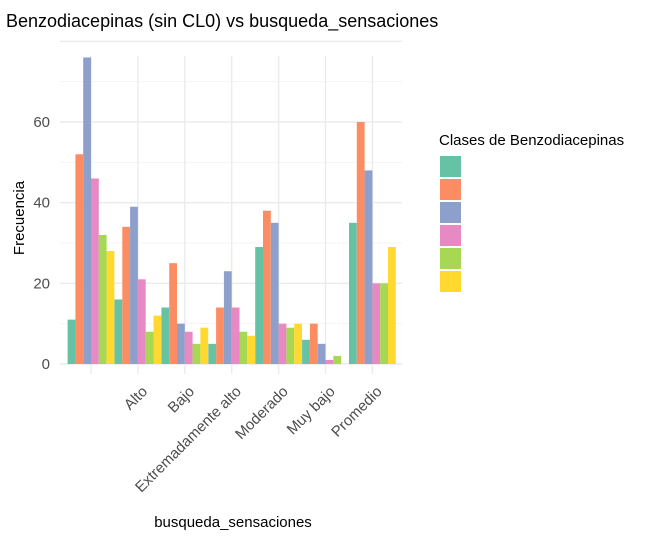  Describe the element at coordinates (356, 411) in the screenshot. I see `x-tick-label: Promedio` at that location.